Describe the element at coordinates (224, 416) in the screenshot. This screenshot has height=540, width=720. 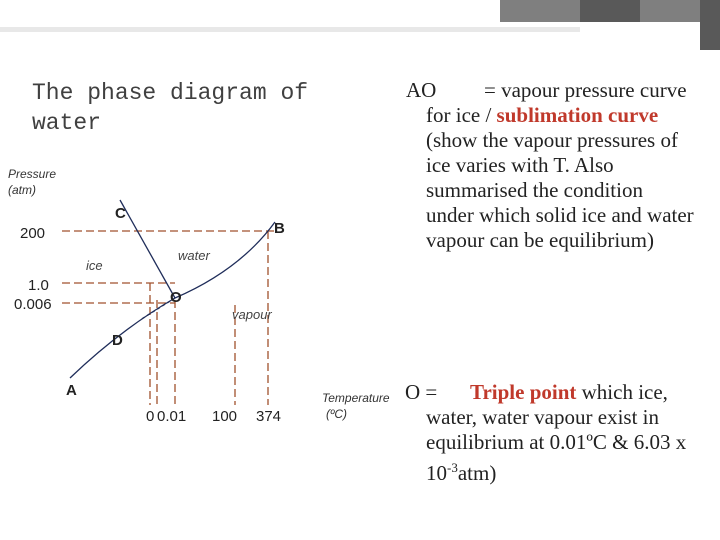
I see `x-tick-label: 100` at that location.